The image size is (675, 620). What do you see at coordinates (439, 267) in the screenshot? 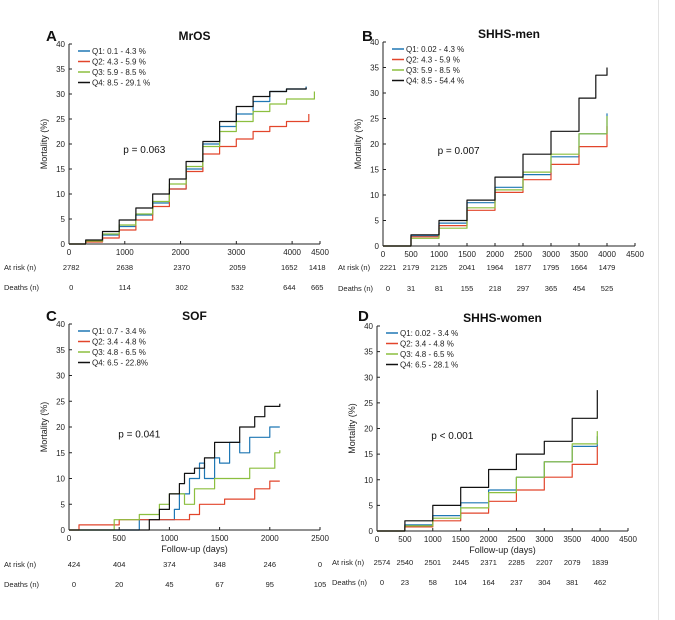
I see `at-risk-value: 2125` at bounding box center [439, 267].